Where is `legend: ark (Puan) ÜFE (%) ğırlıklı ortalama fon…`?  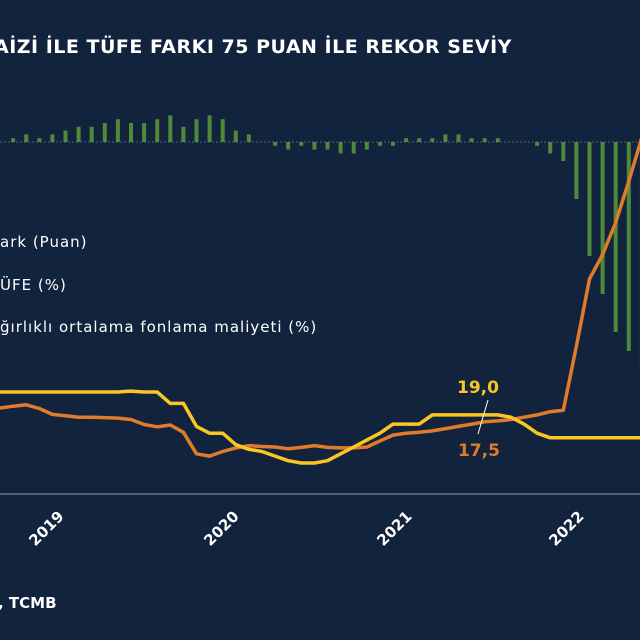 legend: ark (Puan) ÜFE (%) ğırlıklı ortalama fon… is located at coordinates (158, 284).